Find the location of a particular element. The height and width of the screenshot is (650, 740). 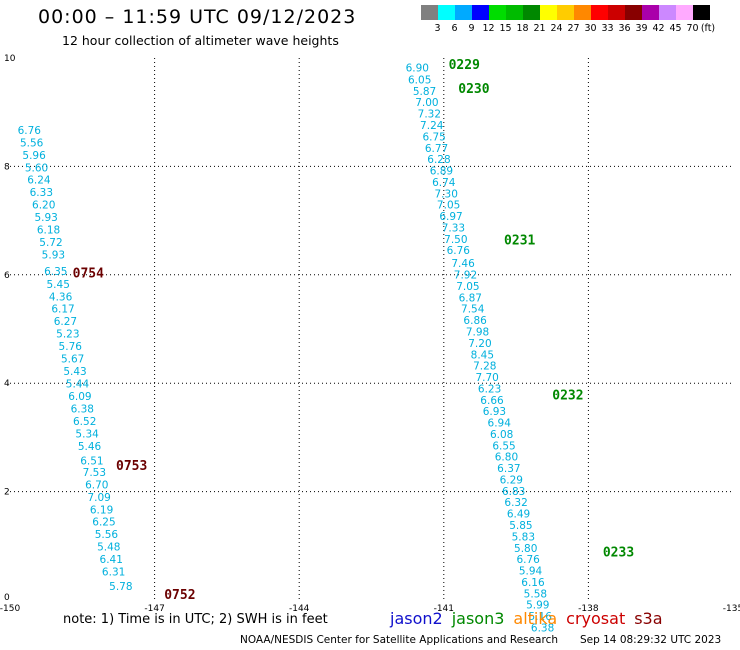

wave-height-value: 7.32 is located at coordinates (429, 115).